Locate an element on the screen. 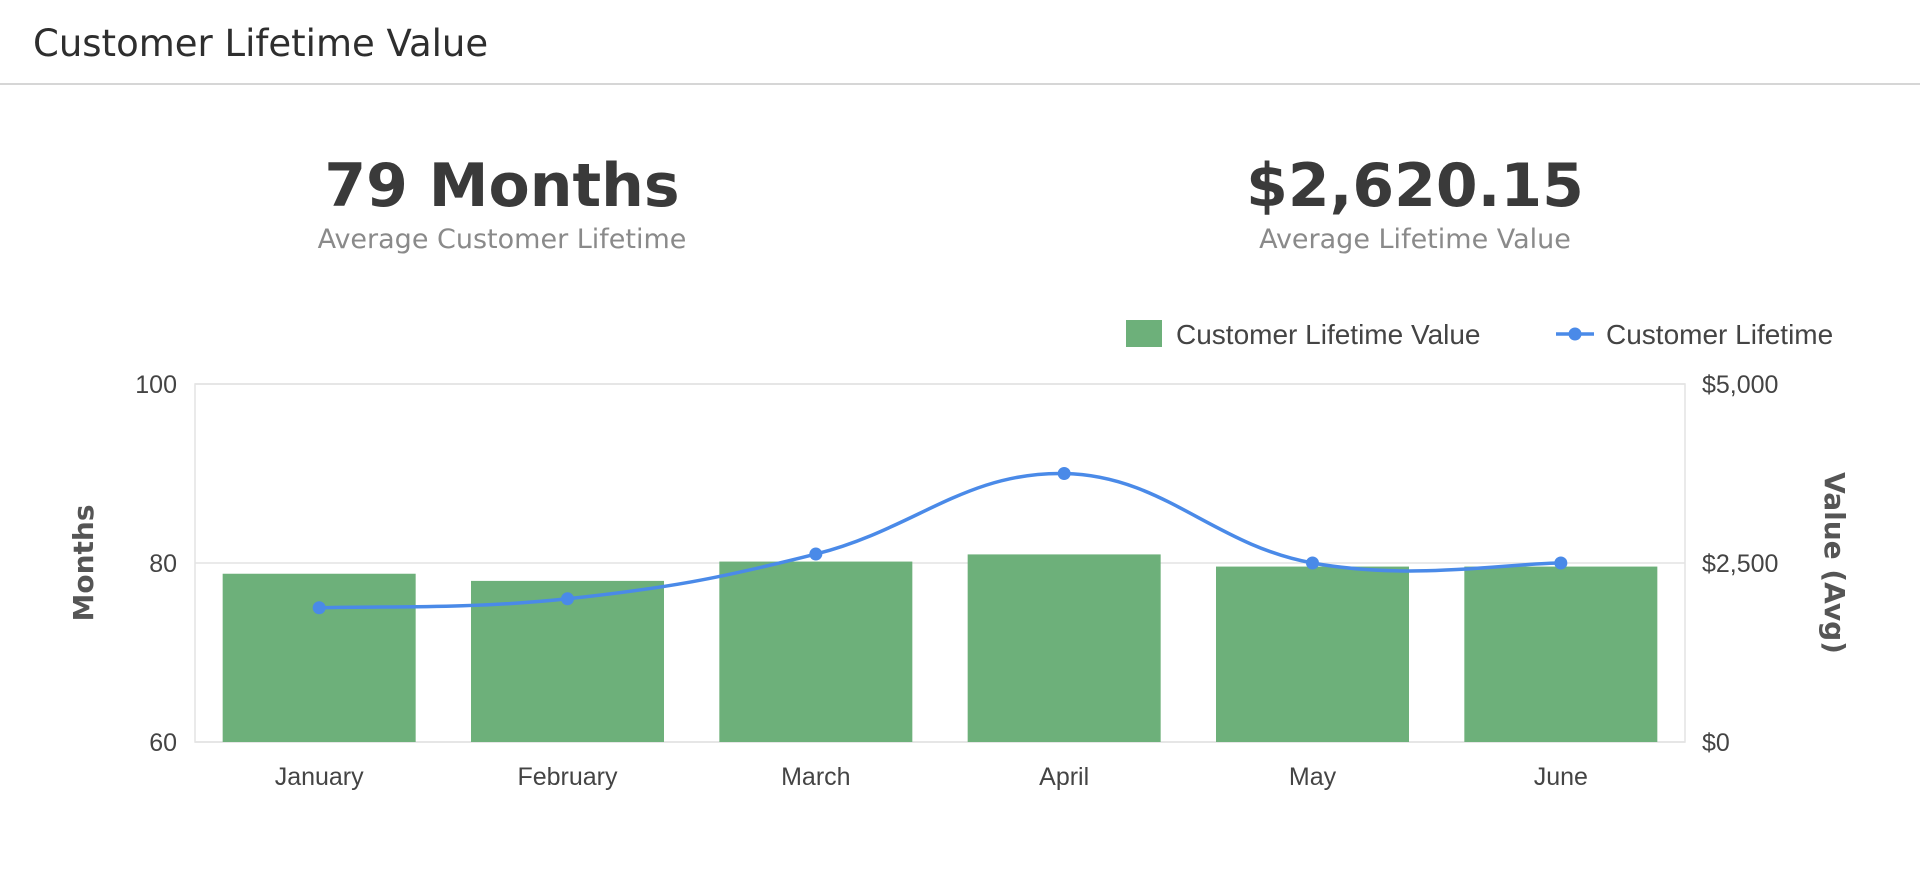  bar-may is located at coordinates (1312, 654).